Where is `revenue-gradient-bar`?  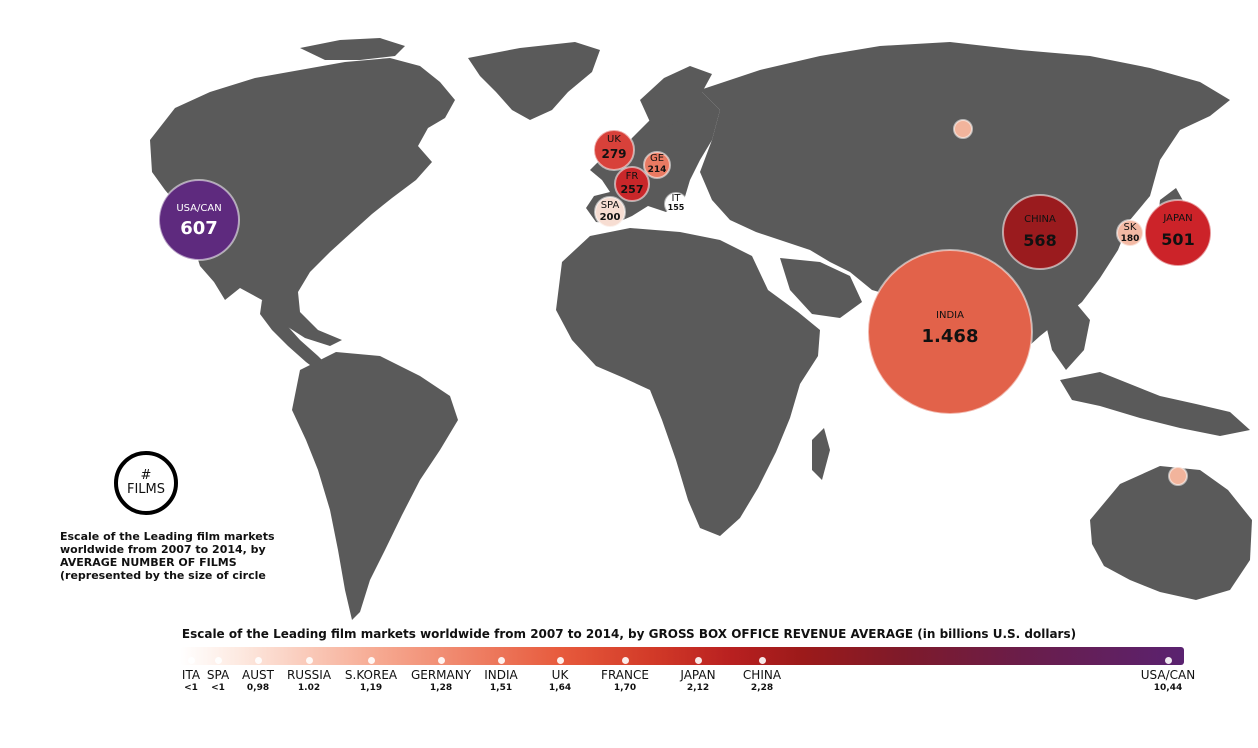
revenue-gradient-bar is located at coordinates (682, 656).